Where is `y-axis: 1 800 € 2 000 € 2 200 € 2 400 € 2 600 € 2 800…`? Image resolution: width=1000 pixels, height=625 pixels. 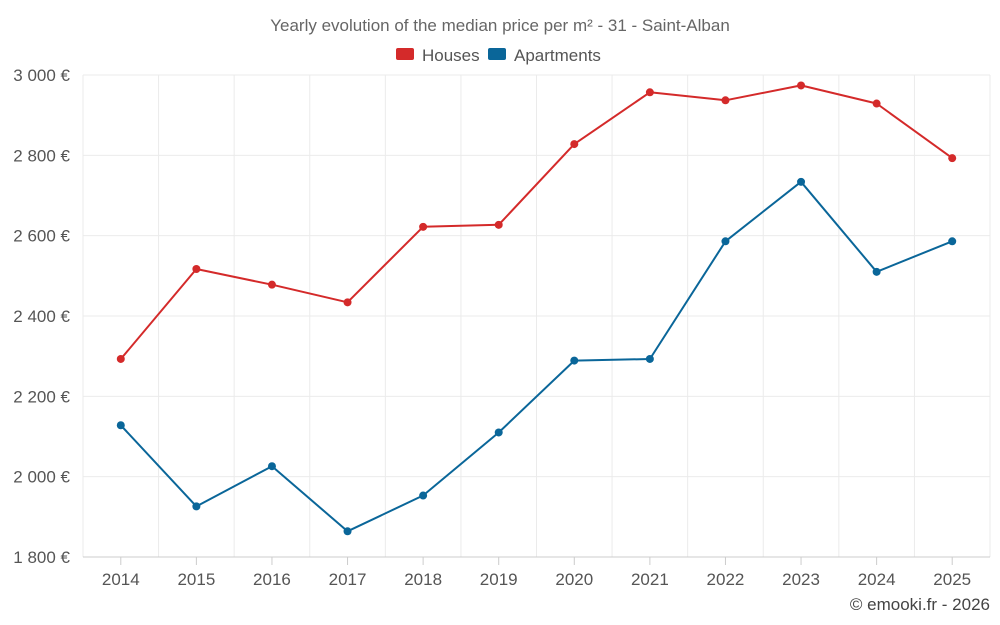
y-axis: 1 800 € 2 000 € 2 200 € 2 400 € 2 600 € 2 800… is located at coordinates (41, 316).